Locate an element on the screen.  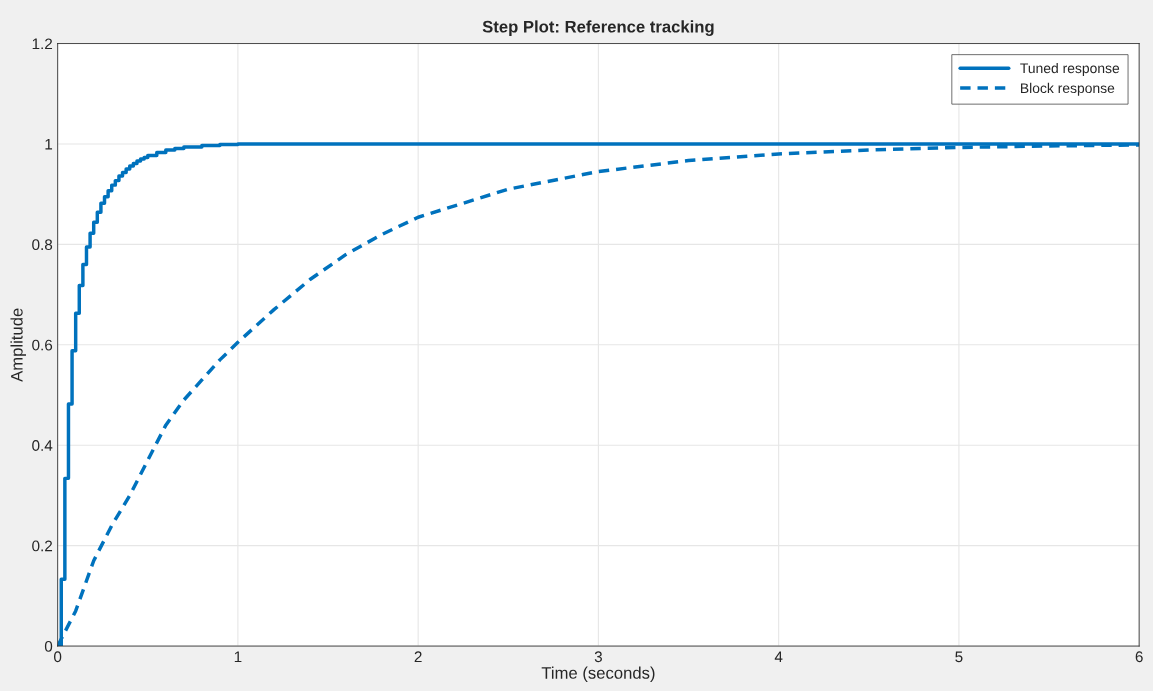
chart-title: Step Plot: Reference tracking is located at coordinates (598, 28).